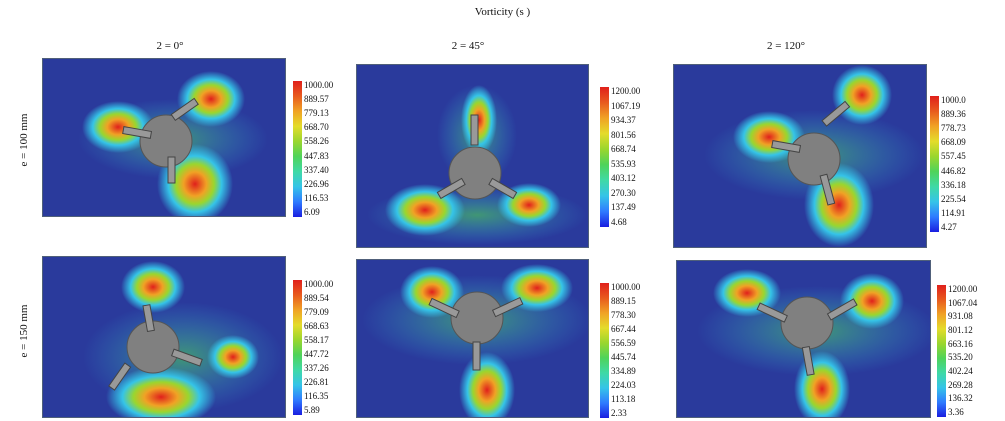 This screenshot has height=421, width=1005. I want to click on colorbar-tick-label: 337.40, so click(316, 169).